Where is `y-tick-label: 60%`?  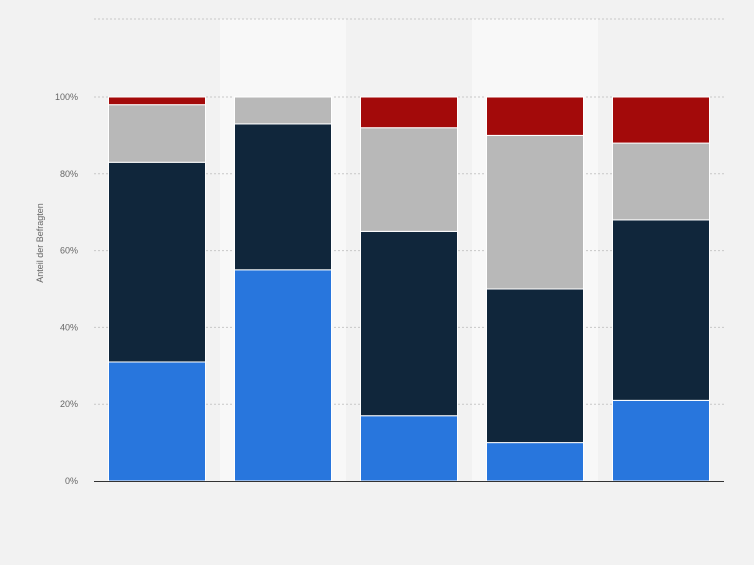 y-tick-label: 60% is located at coordinates (69, 251).